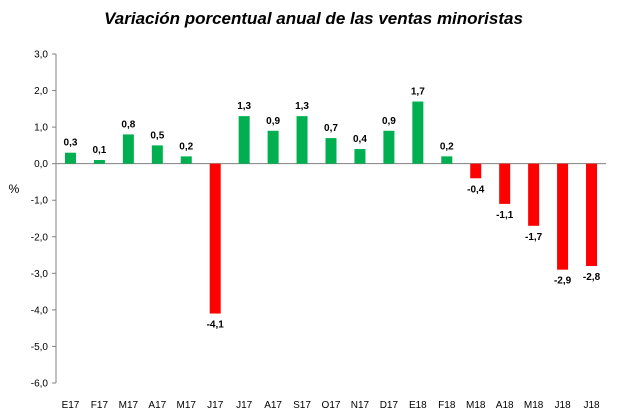  I want to click on data-label: 1,7, so click(418, 92).